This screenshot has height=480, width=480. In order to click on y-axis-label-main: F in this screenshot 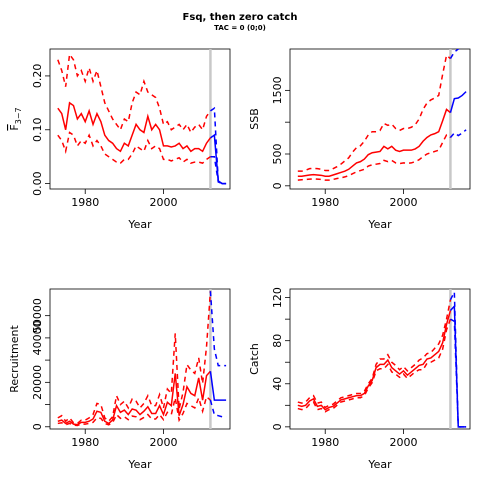, I will do `click(14, 127)`.